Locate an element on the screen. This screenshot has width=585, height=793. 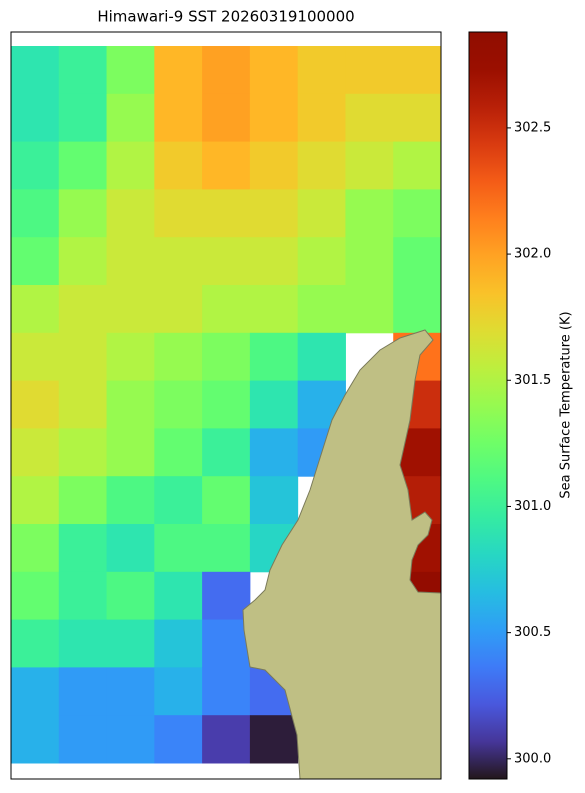
colorbar-tick-label: 302.0 is located at coordinates (532, 254).